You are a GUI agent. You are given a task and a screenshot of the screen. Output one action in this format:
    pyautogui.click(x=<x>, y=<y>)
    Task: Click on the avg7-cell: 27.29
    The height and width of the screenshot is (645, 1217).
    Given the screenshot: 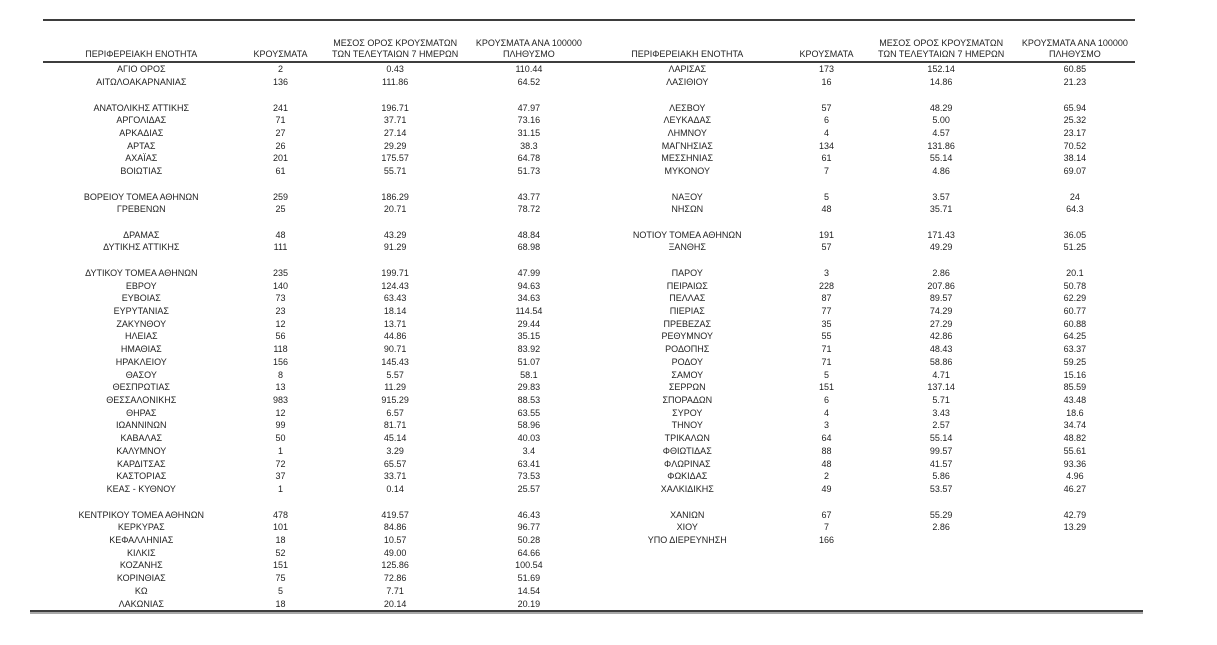 What is the action you would take?
    pyautogui.click(x=941, y=323)
    